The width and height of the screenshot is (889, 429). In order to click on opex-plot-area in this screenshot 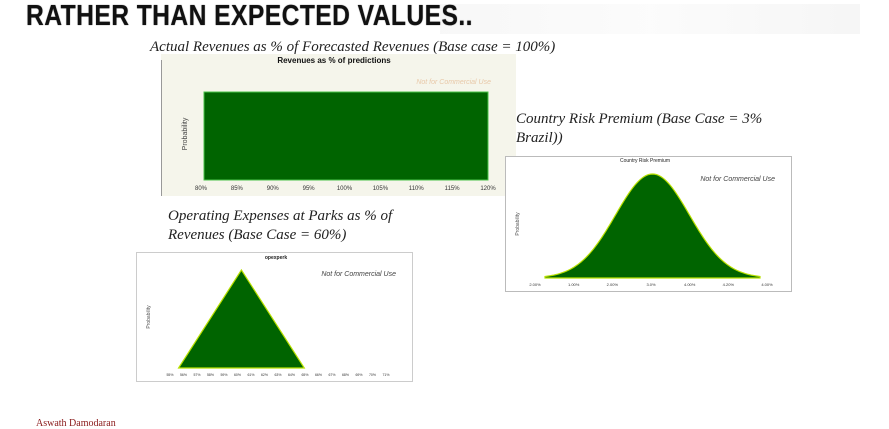, I will do `click(241, 318)`.